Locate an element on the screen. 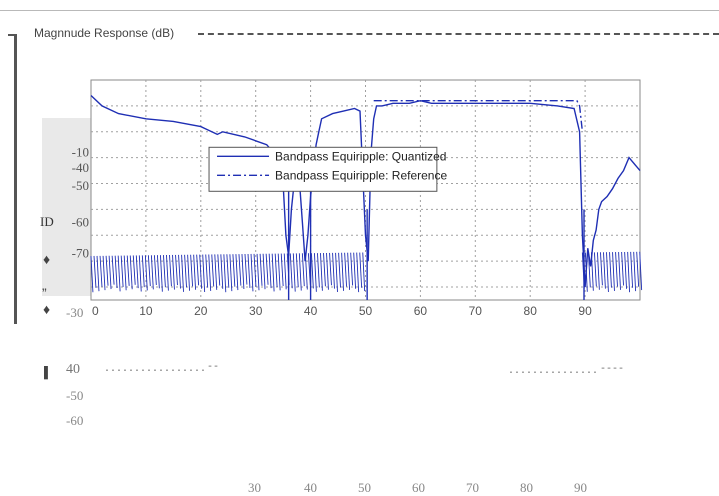  x-tick-label: 30 is located at coordinates (256, 311).